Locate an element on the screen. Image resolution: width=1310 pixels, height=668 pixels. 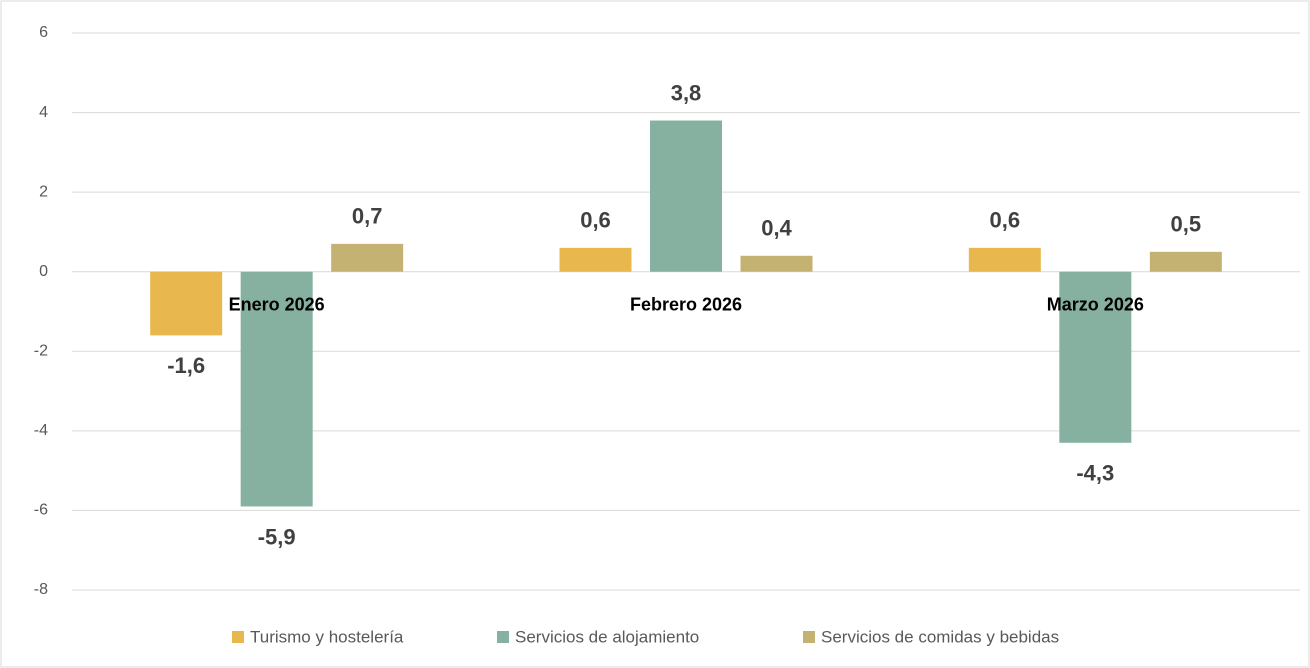
y-tick-label: 0 is located at coordinates (43, 271).